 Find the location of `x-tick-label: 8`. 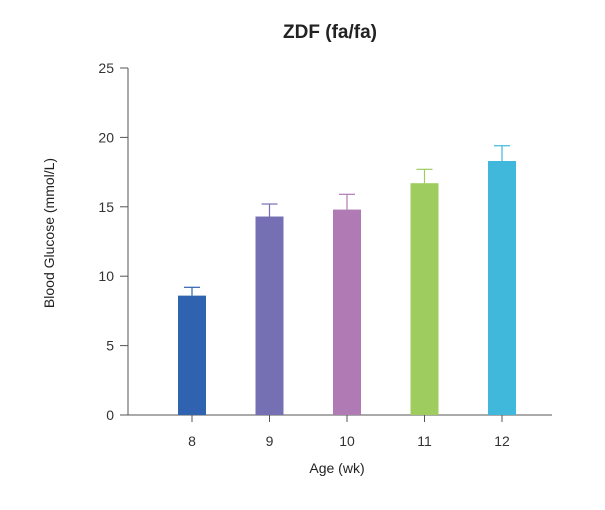

x-tick-label: 8 is located at coordinates (192, 441).